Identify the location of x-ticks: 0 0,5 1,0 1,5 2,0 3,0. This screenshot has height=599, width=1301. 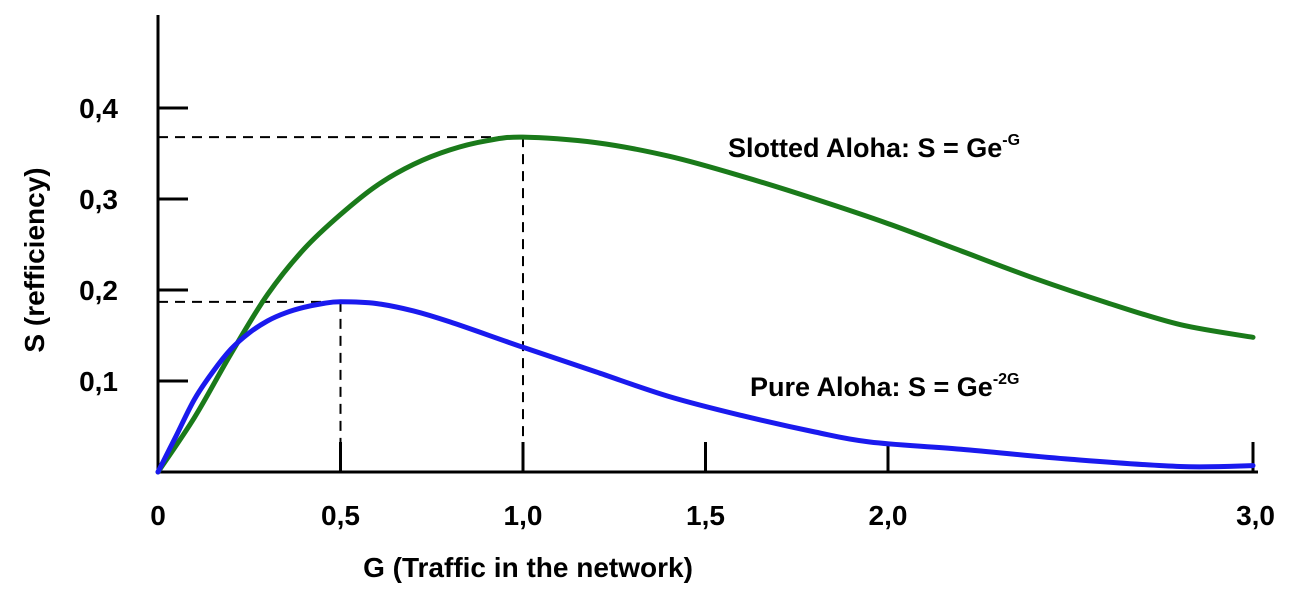
(712, 486).